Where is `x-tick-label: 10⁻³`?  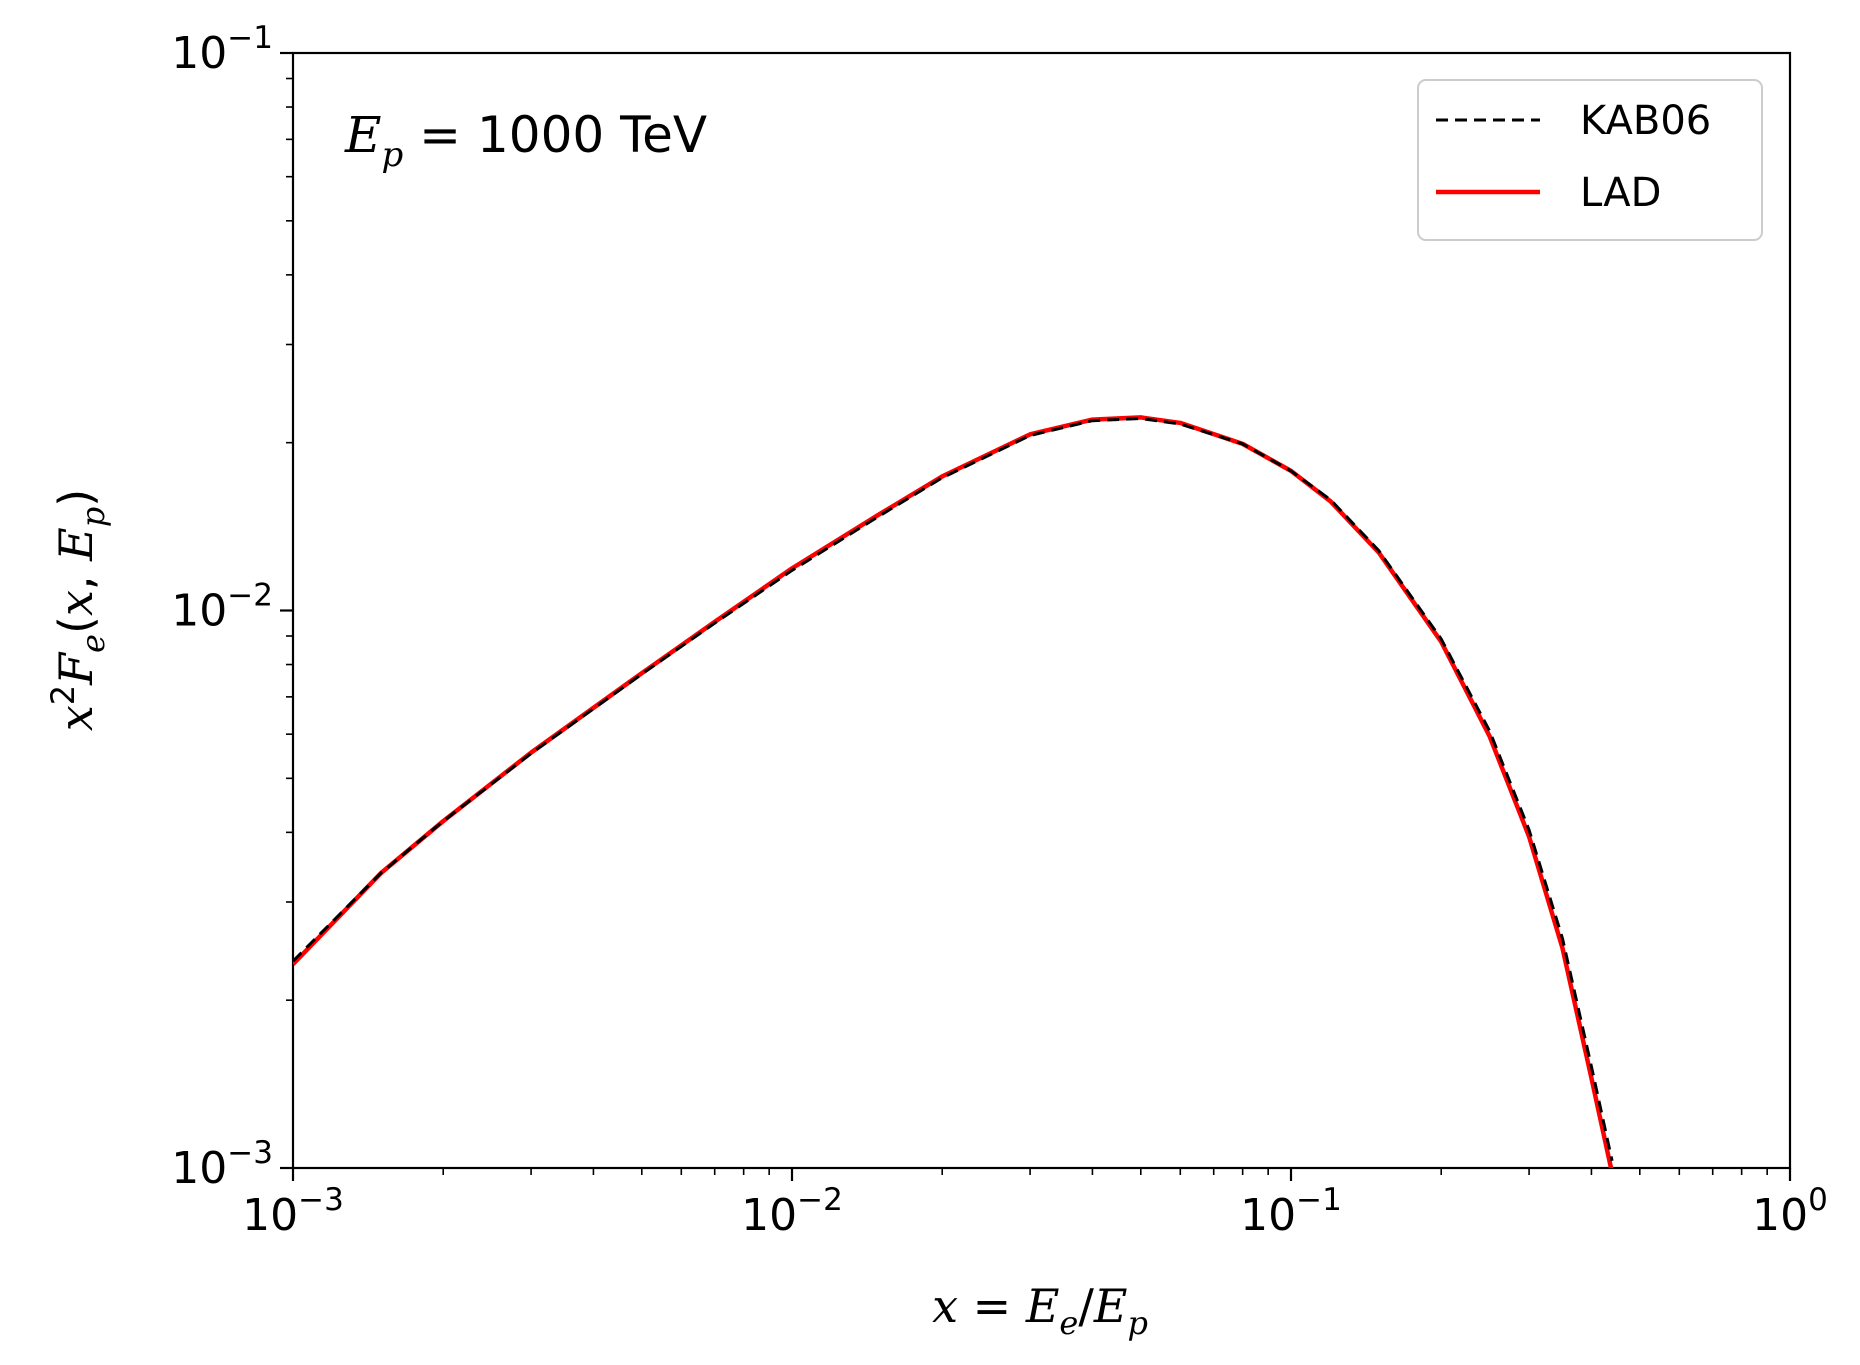
x-tick-label: 10⁻³ is located at coordinates (293, 1211).